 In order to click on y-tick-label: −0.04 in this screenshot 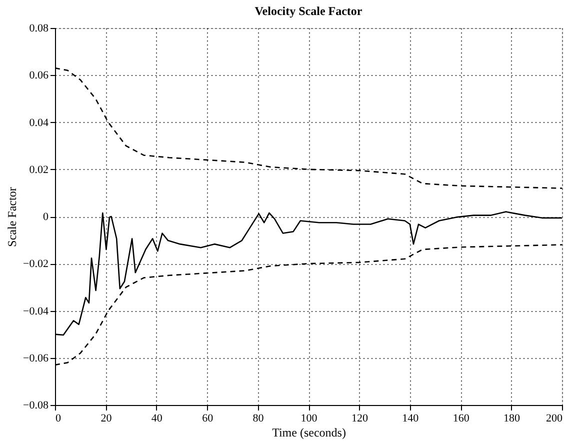, I will do `click(36, 311)`.